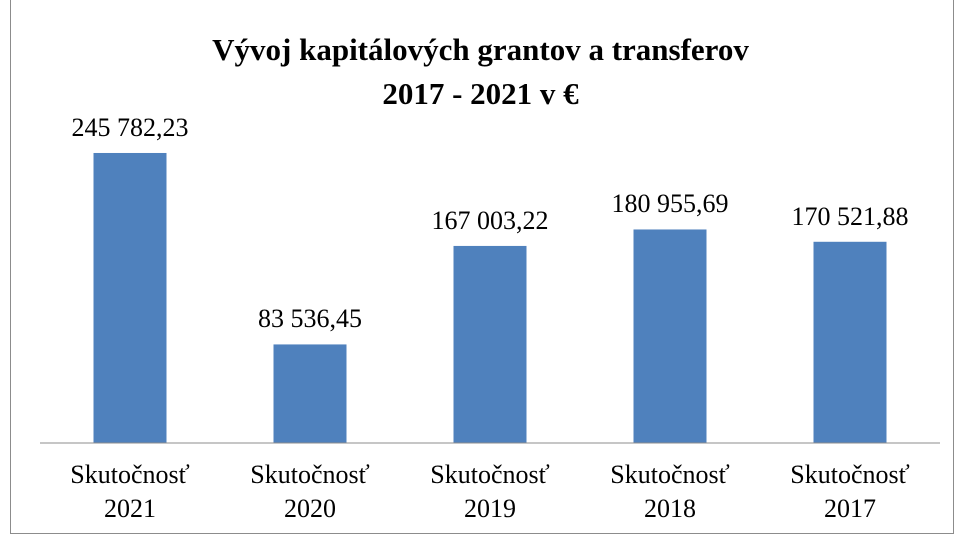 This screenshot has height=536, width=961. Describe the element at coordinates (490, 491) in the screenshot. I see `x-tick-label: Skutočnosť 2019` at that location.